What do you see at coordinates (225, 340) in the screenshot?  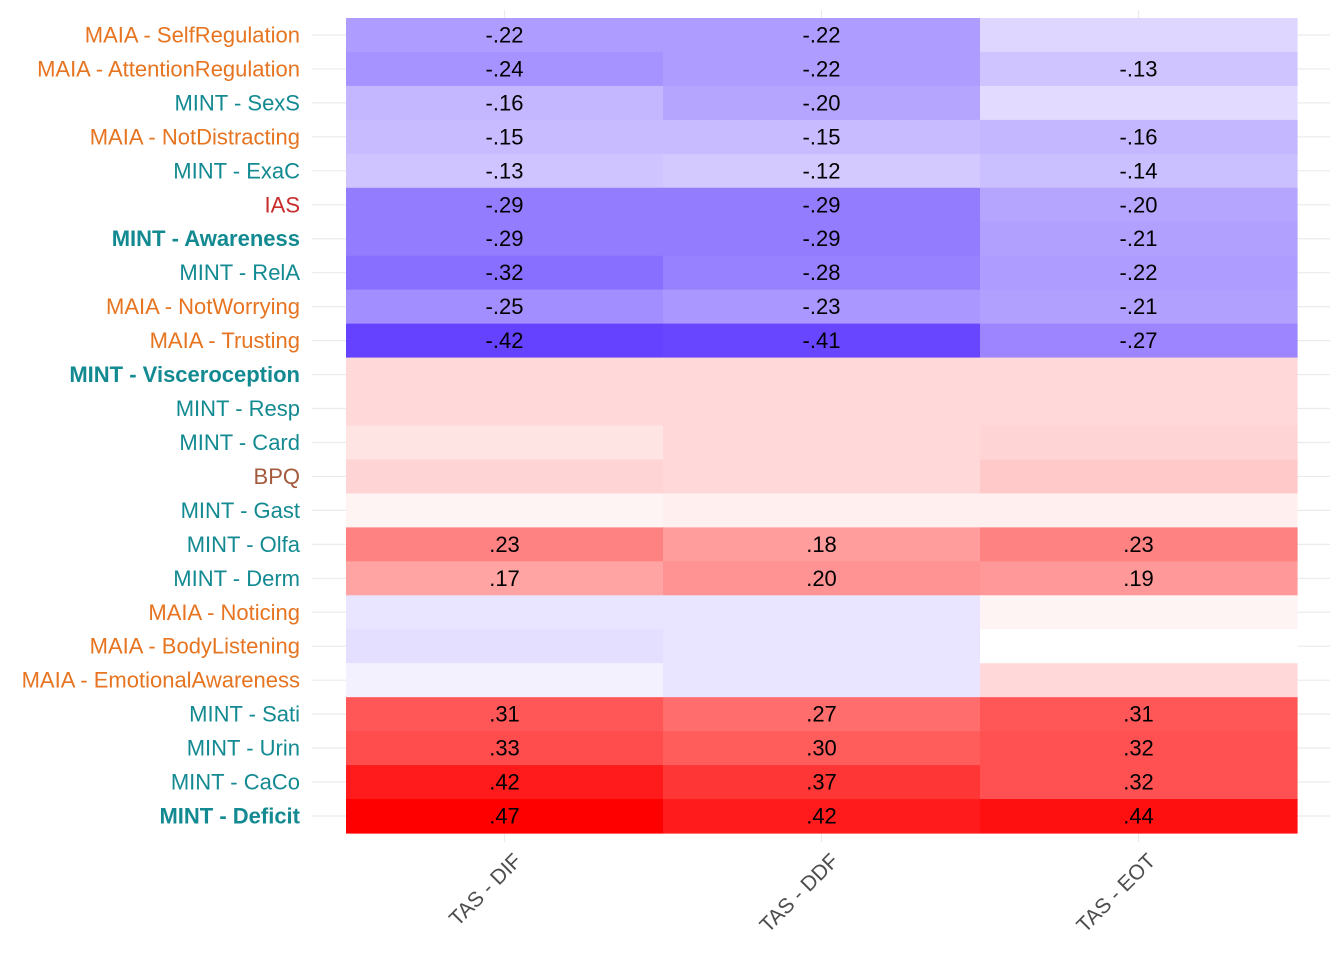 I see `row-label: MAIA - Trusting` at bounding box center [225, 340].